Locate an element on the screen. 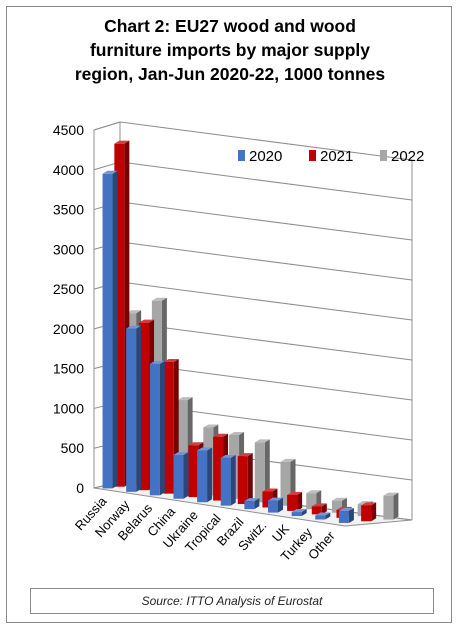  chart-title-line-3: region, Jan-Jun 2020-22, 1000 tonnes is located at coordinates (230, 74).